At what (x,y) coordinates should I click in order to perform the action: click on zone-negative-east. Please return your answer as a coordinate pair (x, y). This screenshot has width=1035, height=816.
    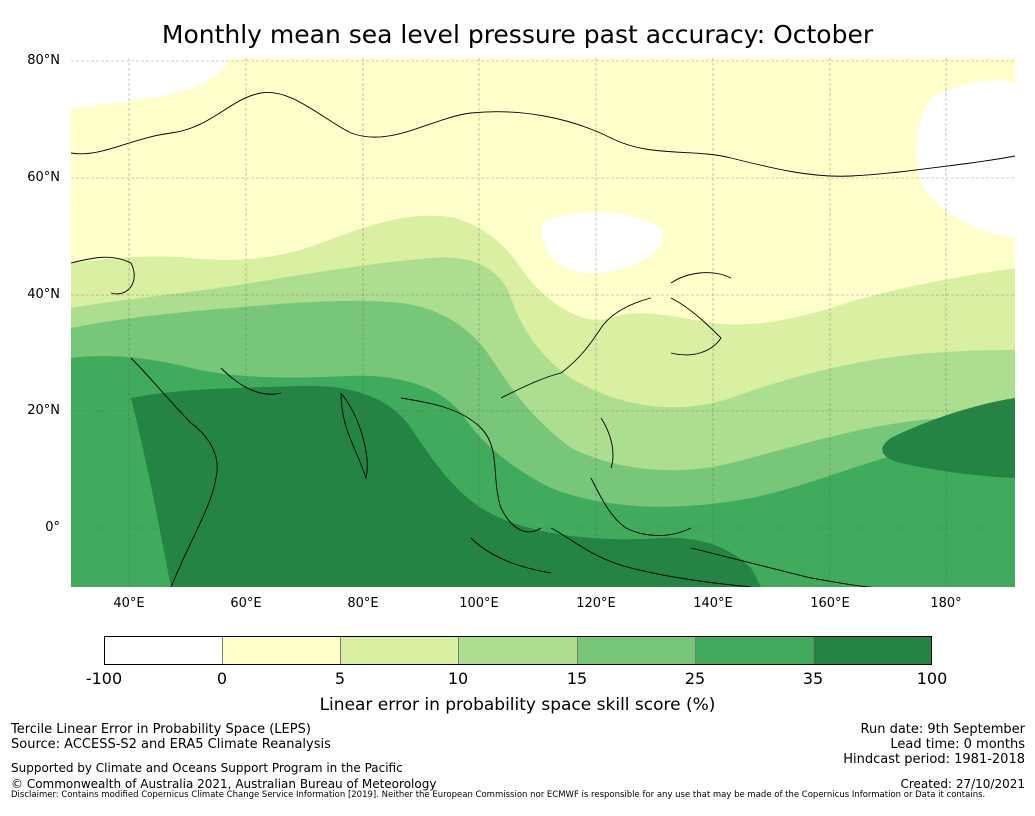
    Looking at the image, I should click on (965, 159).